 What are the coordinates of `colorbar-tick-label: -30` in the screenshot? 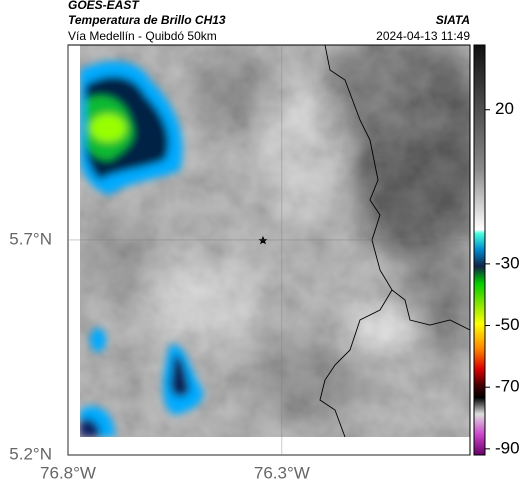 It's located at (507, 262).